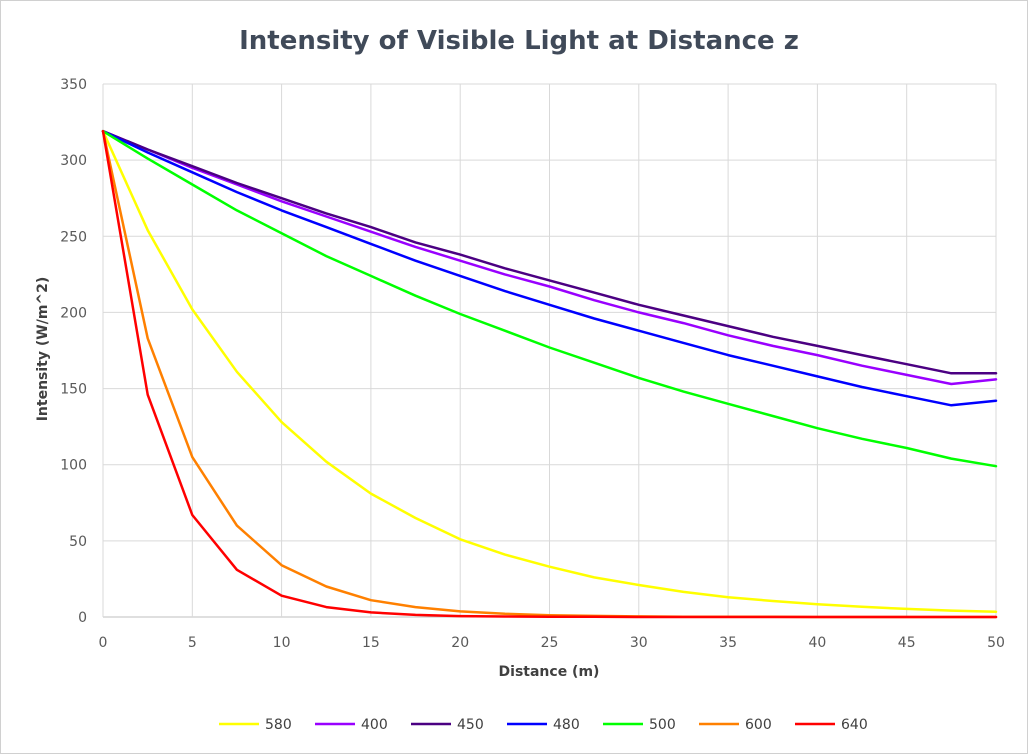 Image resolution: width=1028 pixels, height=755 pixels. I want to click on x-tick-label: 20, so click(460, 643).